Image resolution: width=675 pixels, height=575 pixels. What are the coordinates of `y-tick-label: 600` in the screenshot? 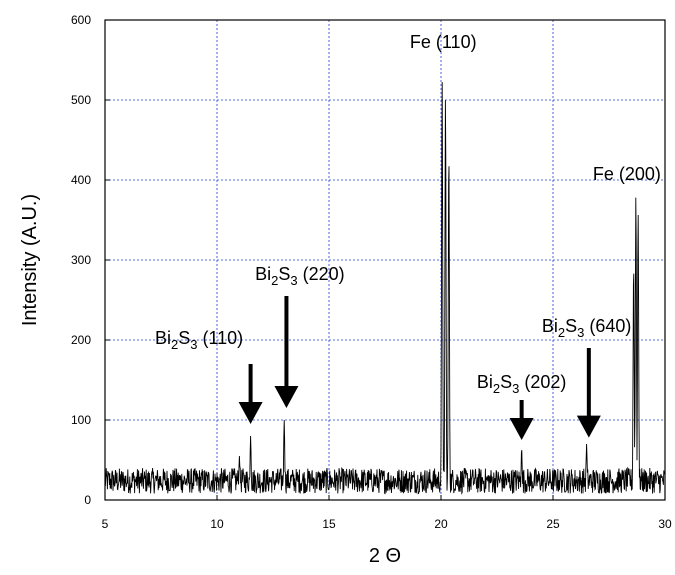 It's located at (81, 20).